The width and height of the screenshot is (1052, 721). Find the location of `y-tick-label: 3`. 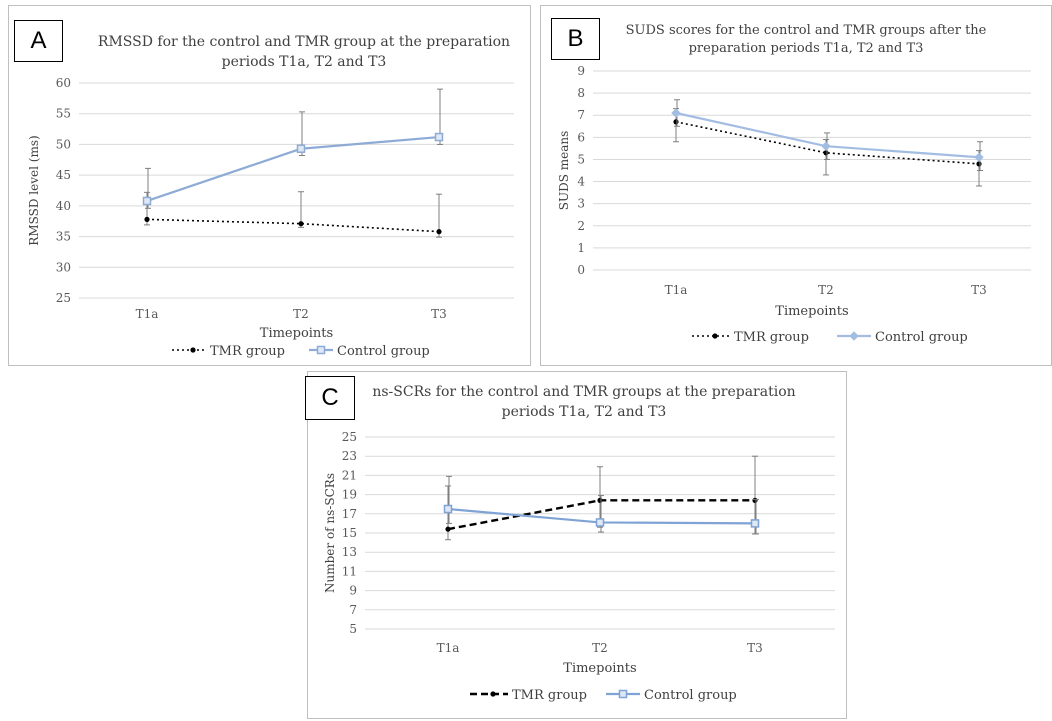

y-tick-label: 3 is located at coordinates (581, 204).